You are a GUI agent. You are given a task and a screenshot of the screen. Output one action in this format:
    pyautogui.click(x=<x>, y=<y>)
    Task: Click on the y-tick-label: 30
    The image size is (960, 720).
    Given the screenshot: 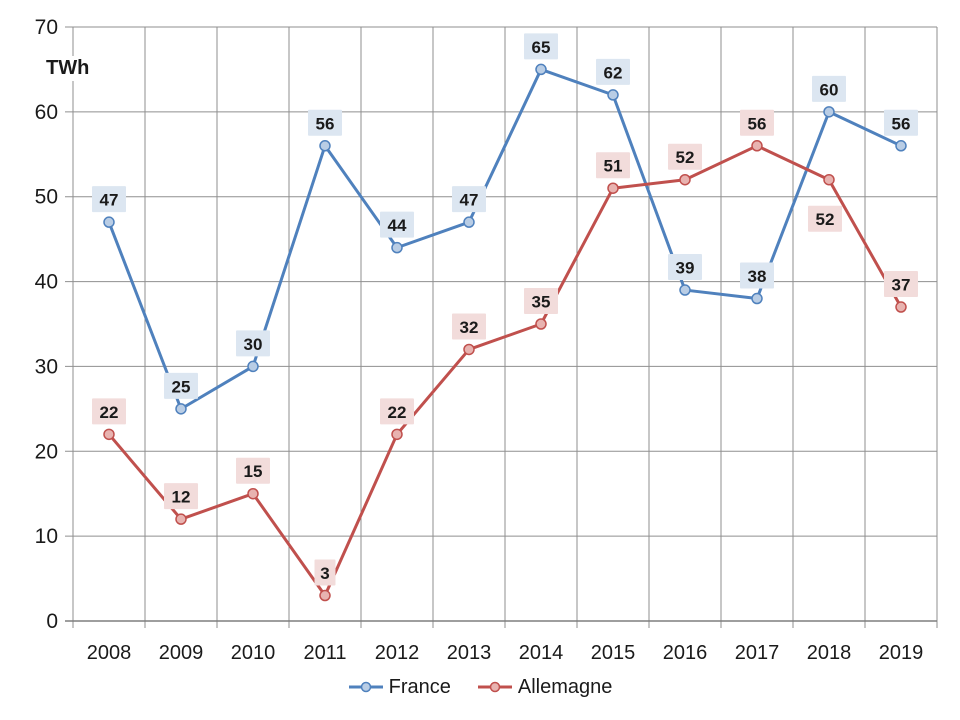 What is the action you would take?
    pyautogui.click(x=46, y=366)
    